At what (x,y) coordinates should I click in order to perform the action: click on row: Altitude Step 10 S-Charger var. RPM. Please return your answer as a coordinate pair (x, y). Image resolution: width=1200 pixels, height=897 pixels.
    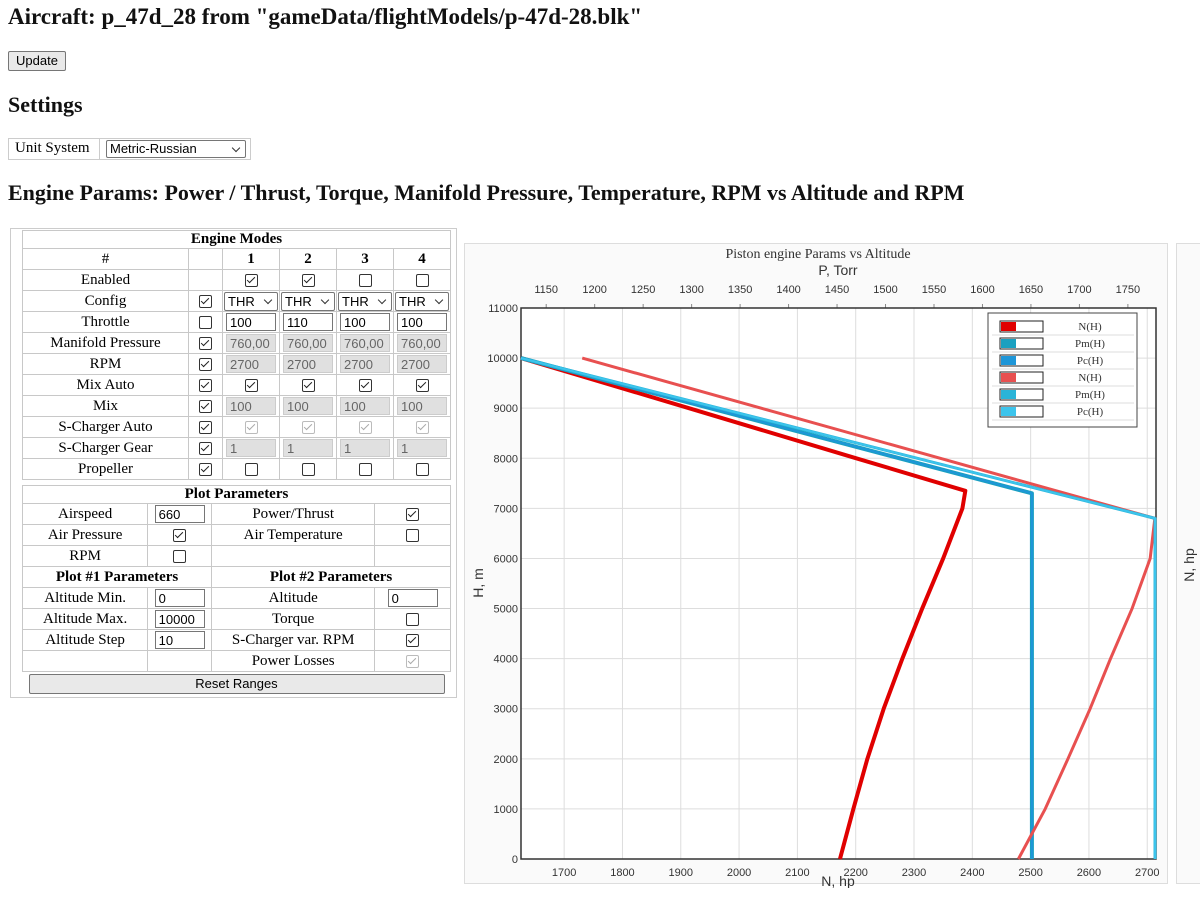
    Looking at the image, I should click on (236, 640).